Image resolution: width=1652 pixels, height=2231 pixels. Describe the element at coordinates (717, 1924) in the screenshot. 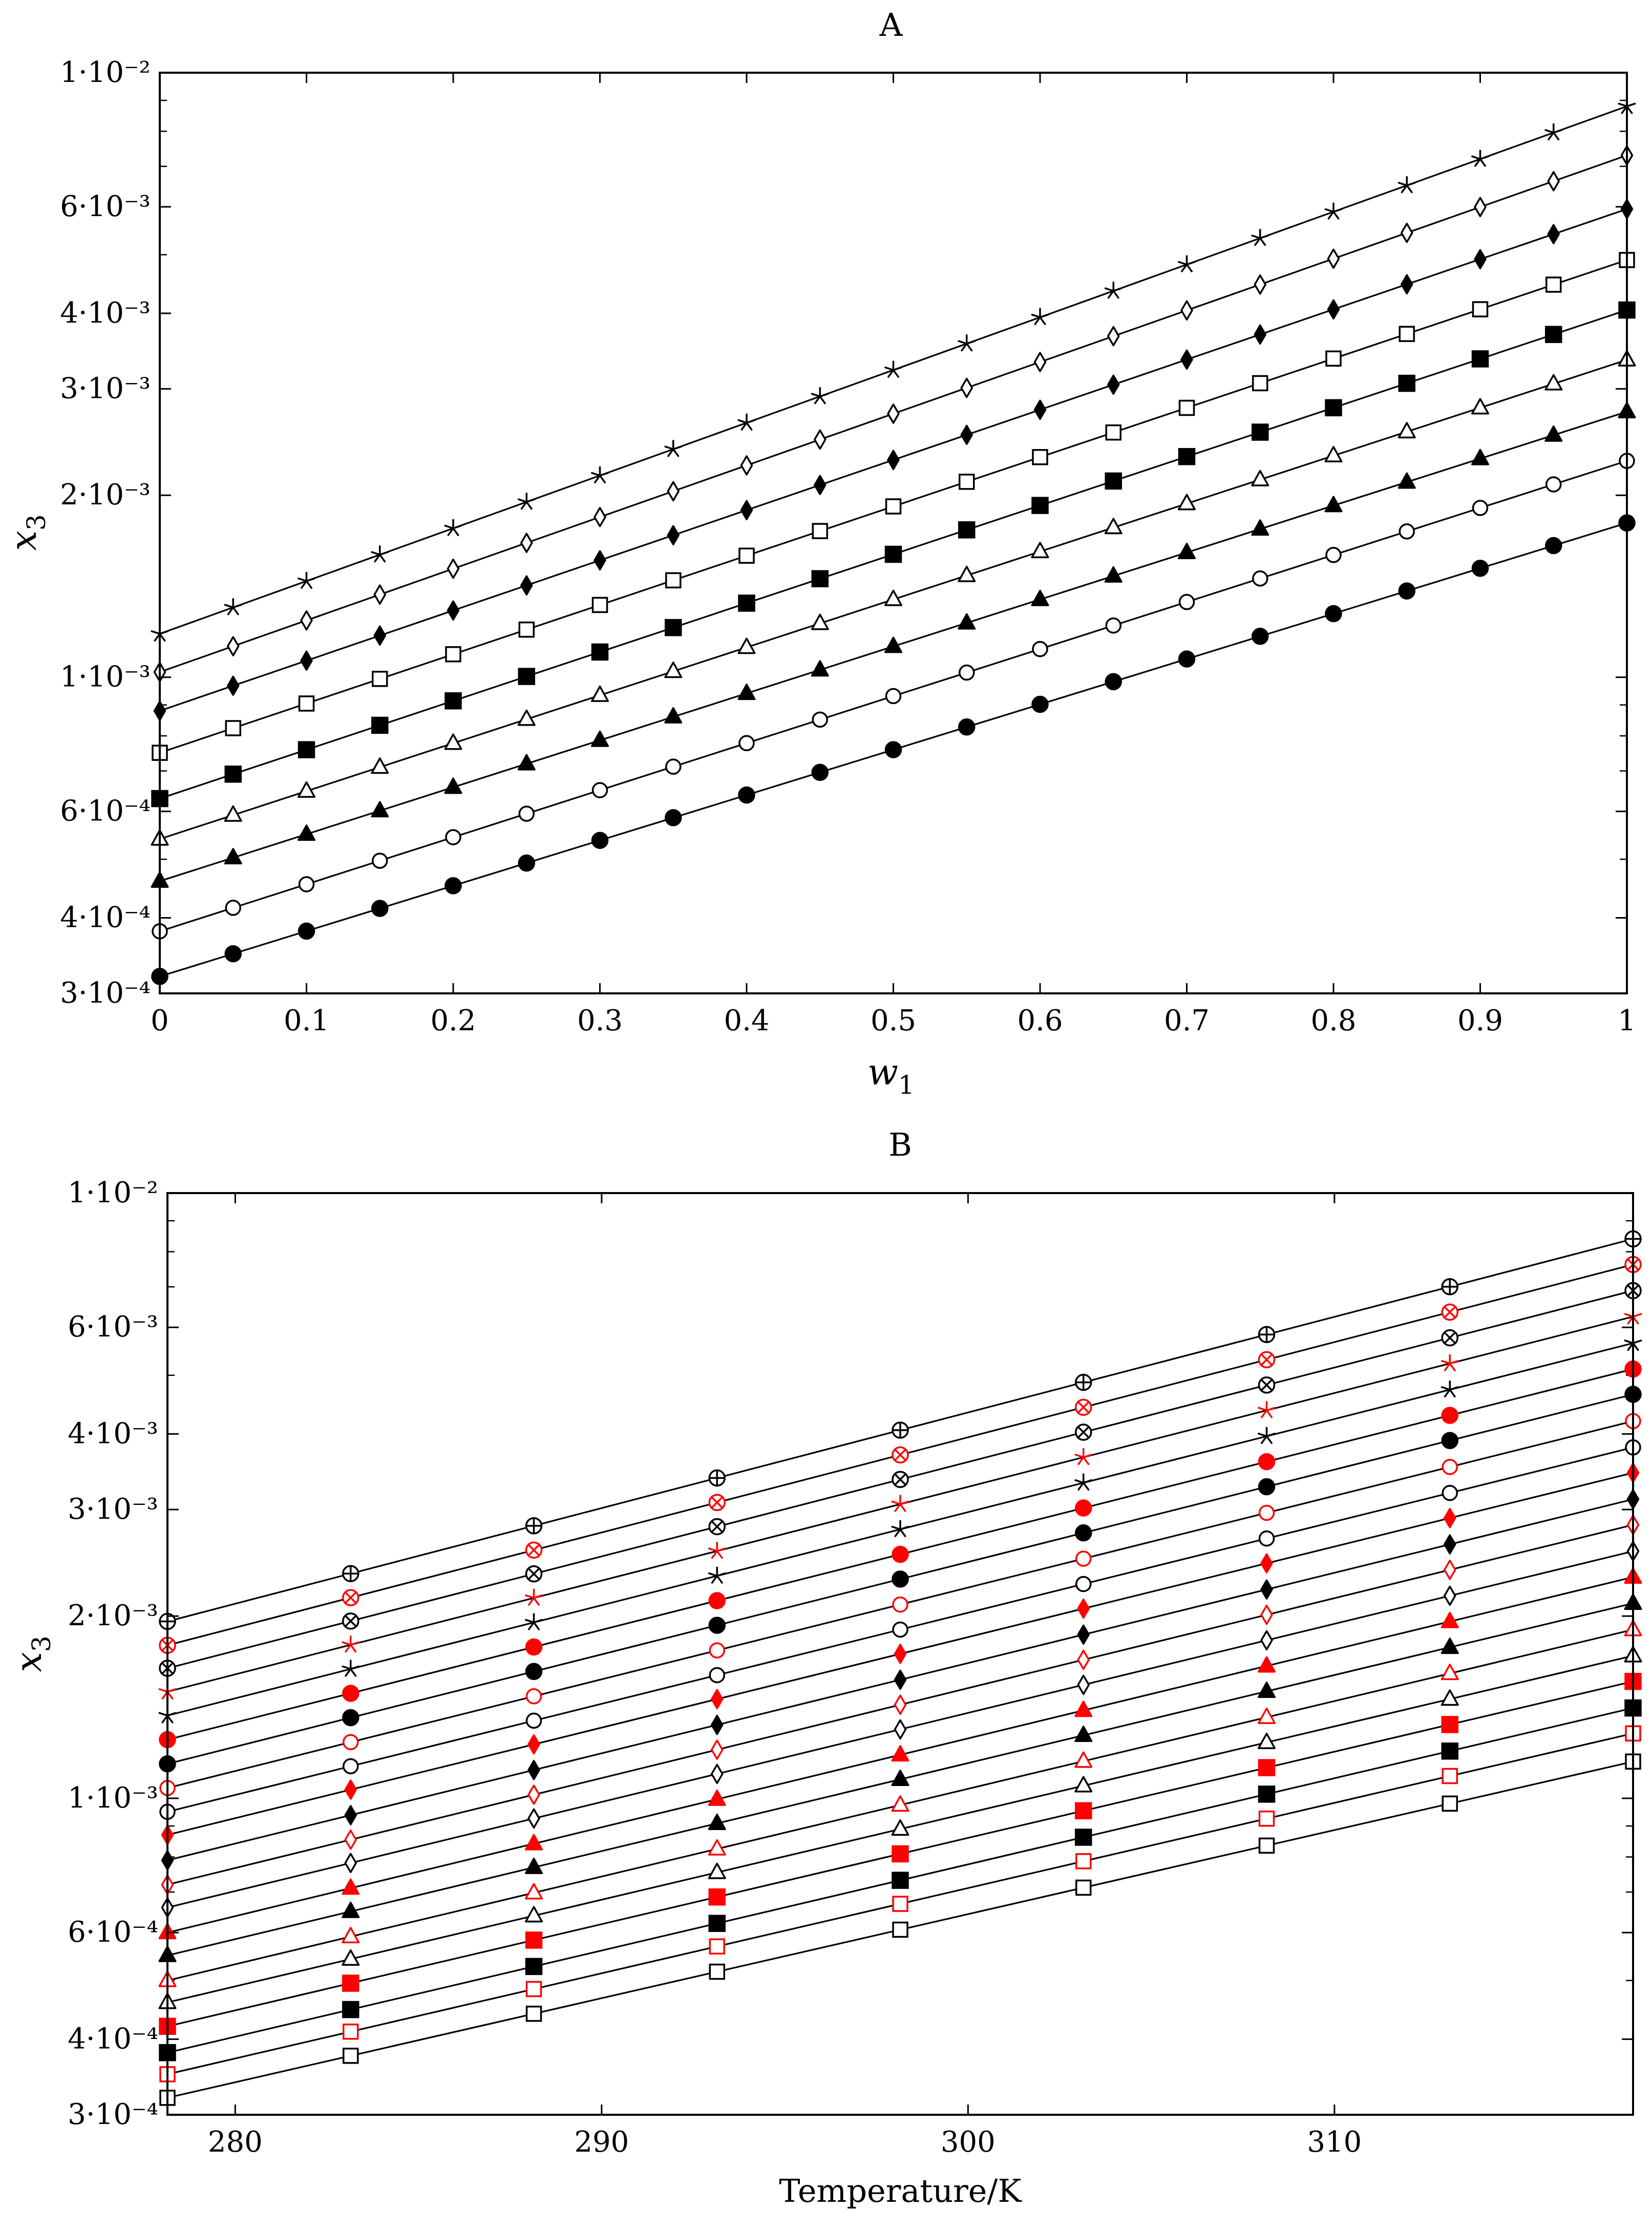

I see `chart-b-series-2-point` at that location.